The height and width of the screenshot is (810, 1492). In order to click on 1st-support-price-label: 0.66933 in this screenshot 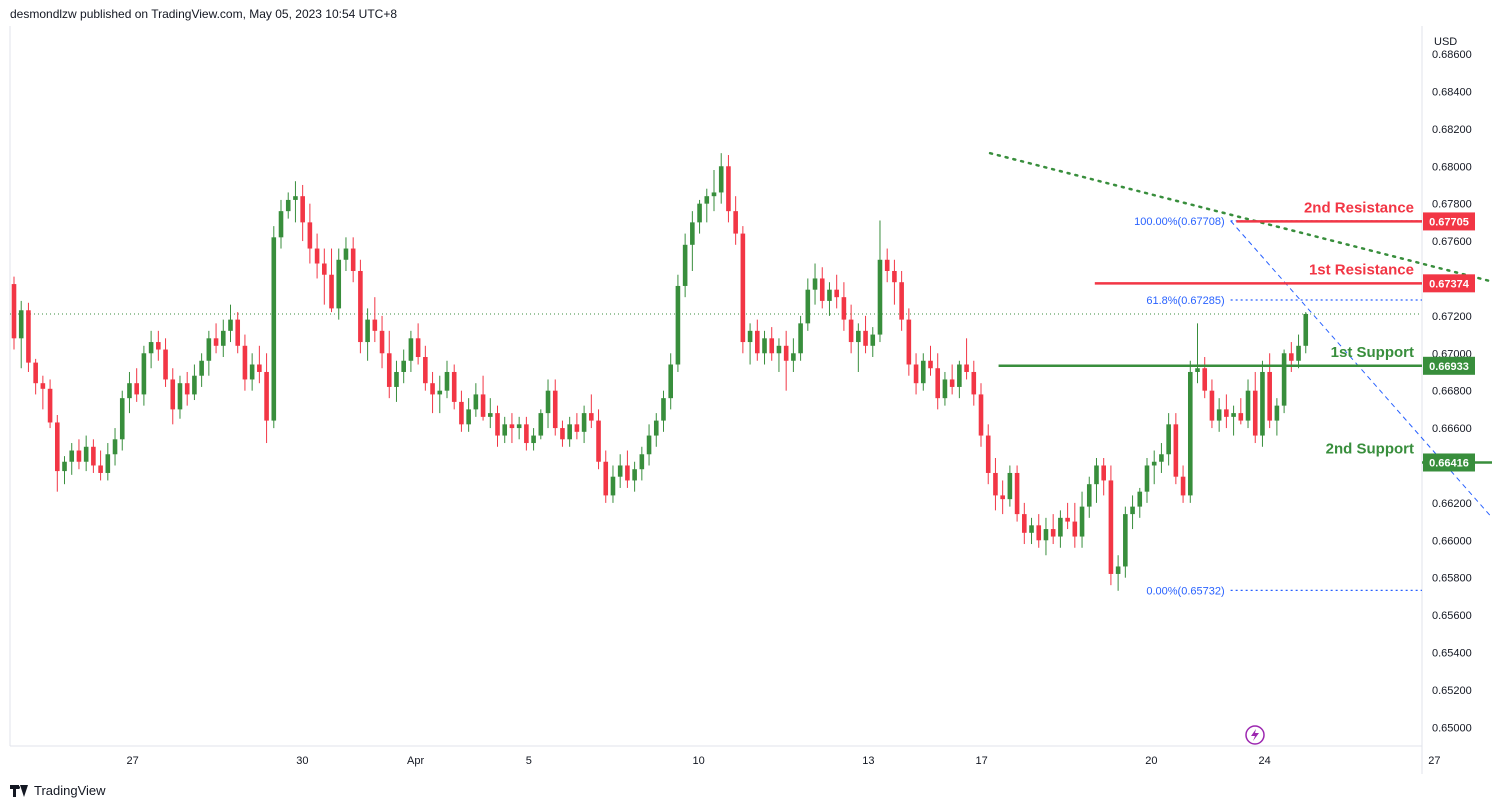, I will do `click(1449, 367)`.